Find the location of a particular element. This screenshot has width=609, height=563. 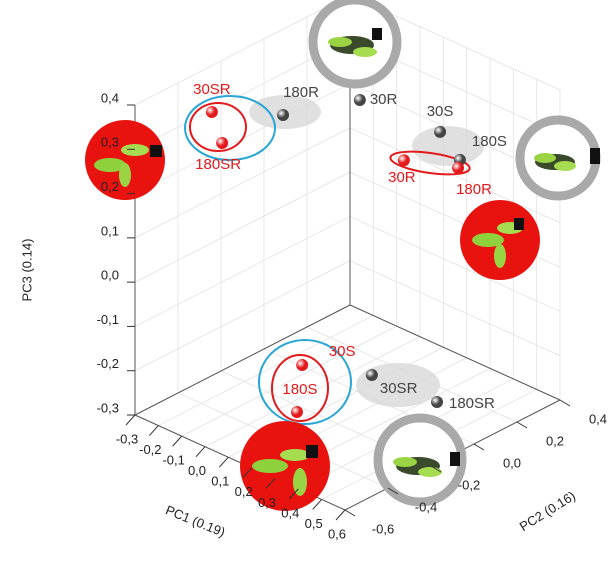

z-tick-label: -0,3 is located at coordinates (108, 407).